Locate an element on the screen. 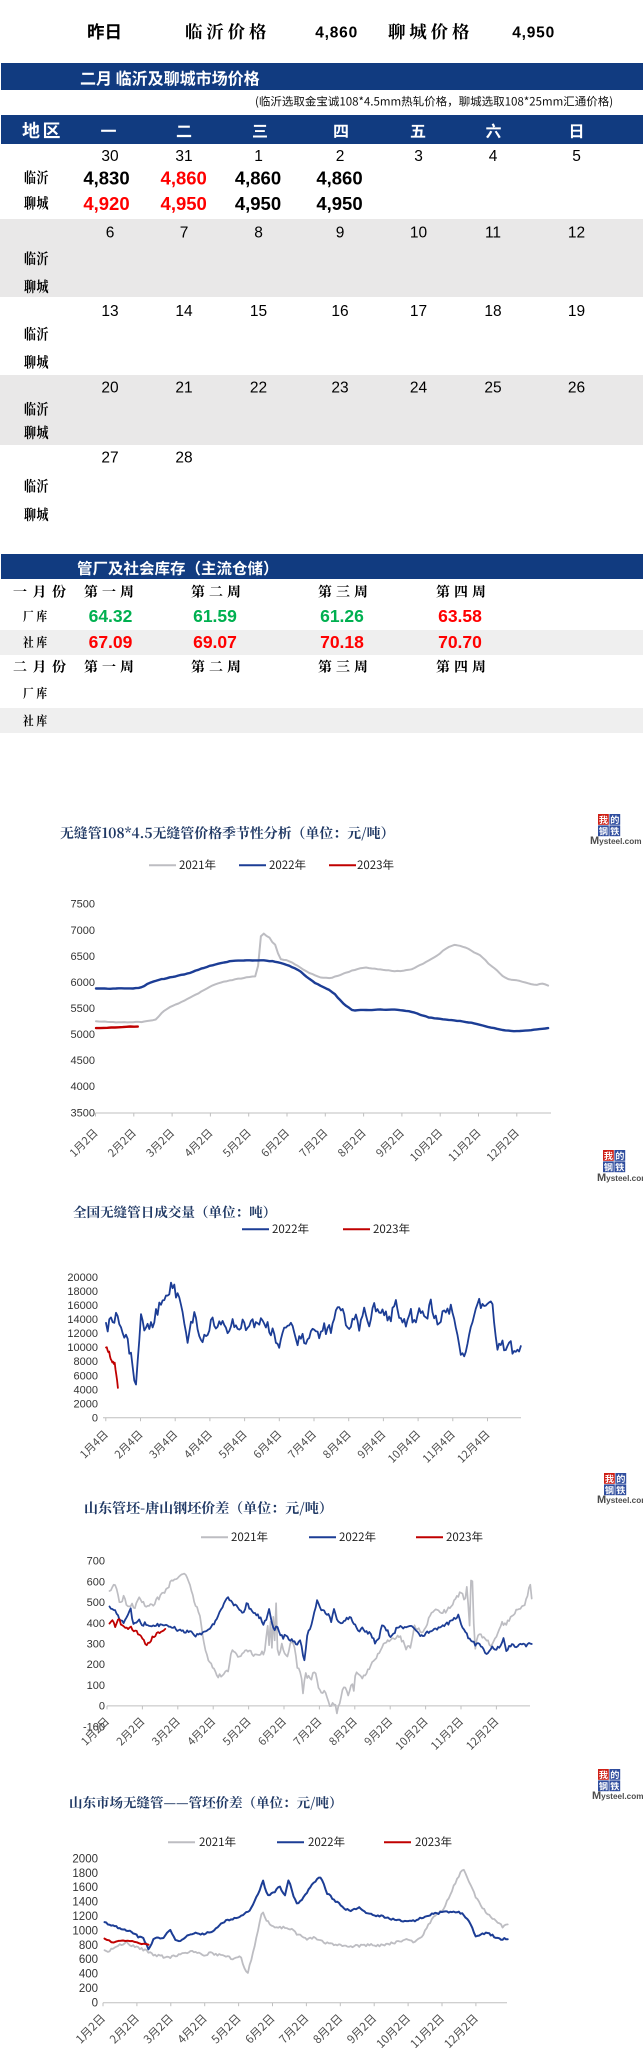 This screenshot has width=643, height=2069. svg-text: 700 is located at coordinates (96, 1562).